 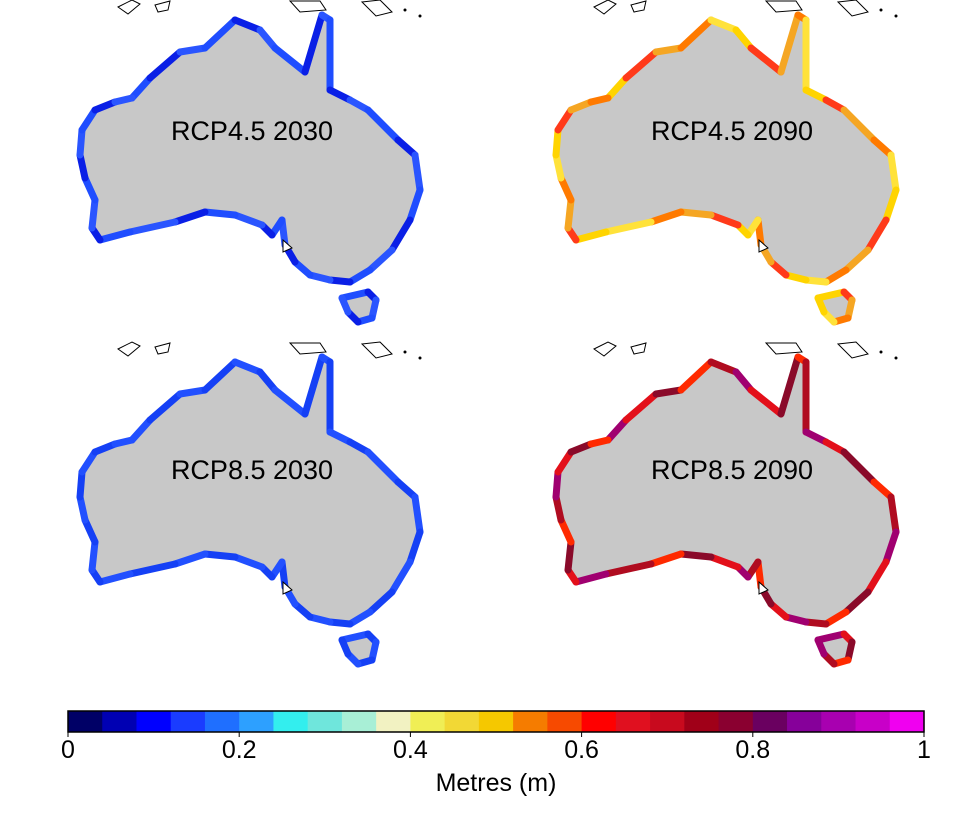 What do you see at coordinates (250, 490) in the screenshot?
I see `mainland` at bounding box center [250, 490].